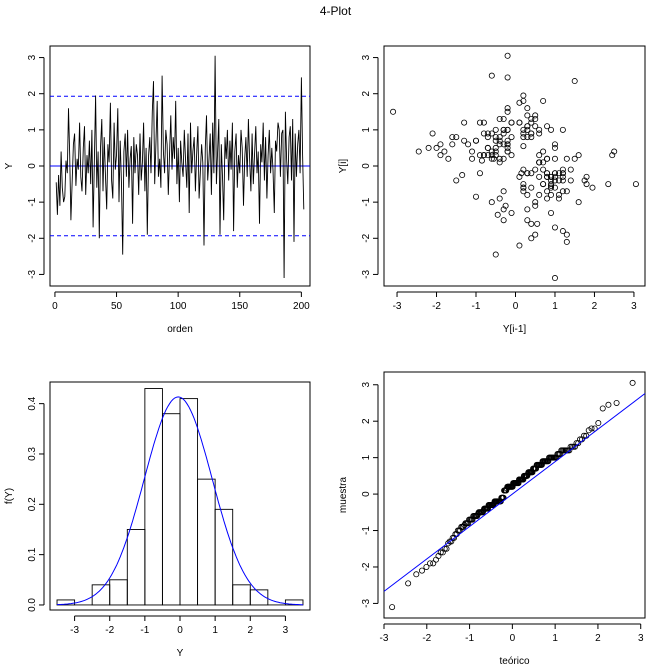  Describe the element at coordinates (9, 165) in the screenshot. I see `y-axis-label-run-sequence: Y` at that location.